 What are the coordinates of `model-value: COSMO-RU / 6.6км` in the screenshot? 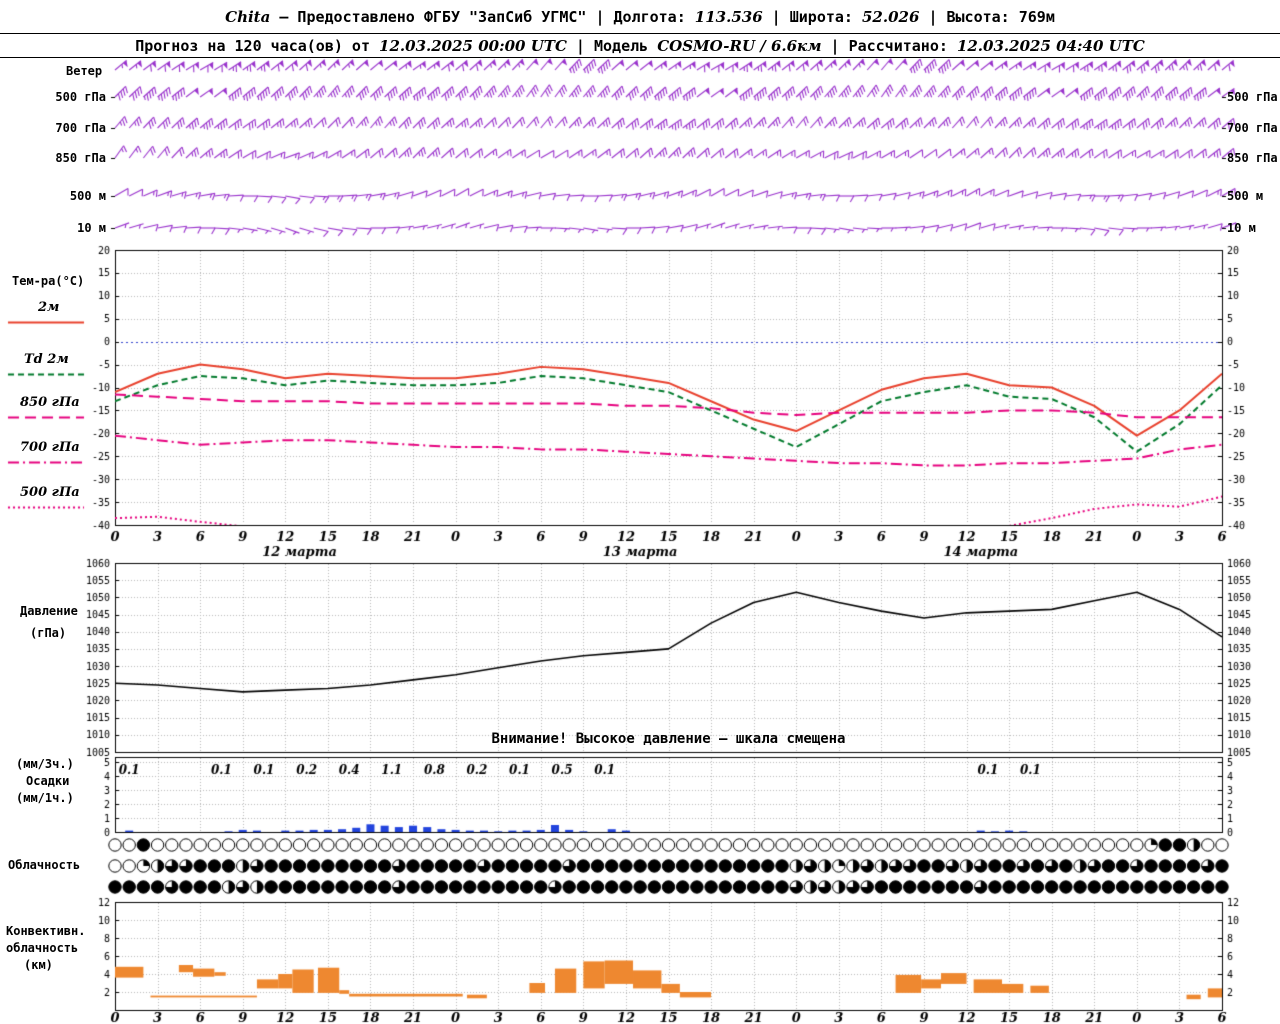 It's located at (739, 46).